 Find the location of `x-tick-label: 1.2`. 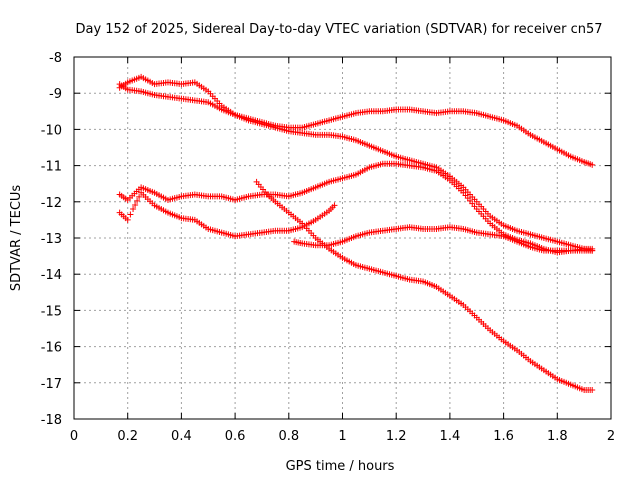

x-tick-label: 1.2 is located at coordinates (396, 436).